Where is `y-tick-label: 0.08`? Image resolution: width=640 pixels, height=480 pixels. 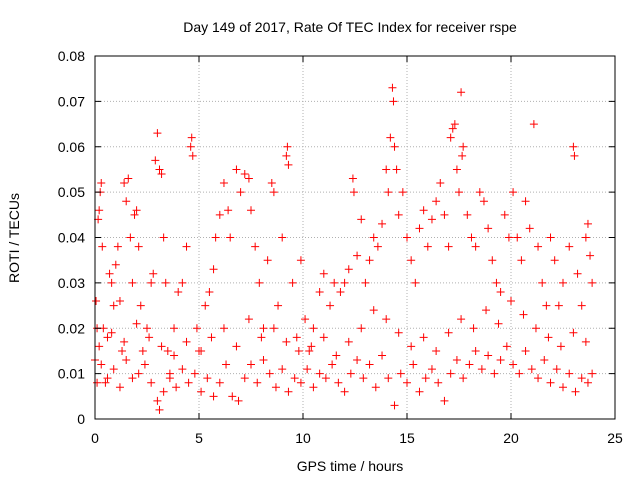 y-tick-label: 0.08 is located at coordinates (71, 56).